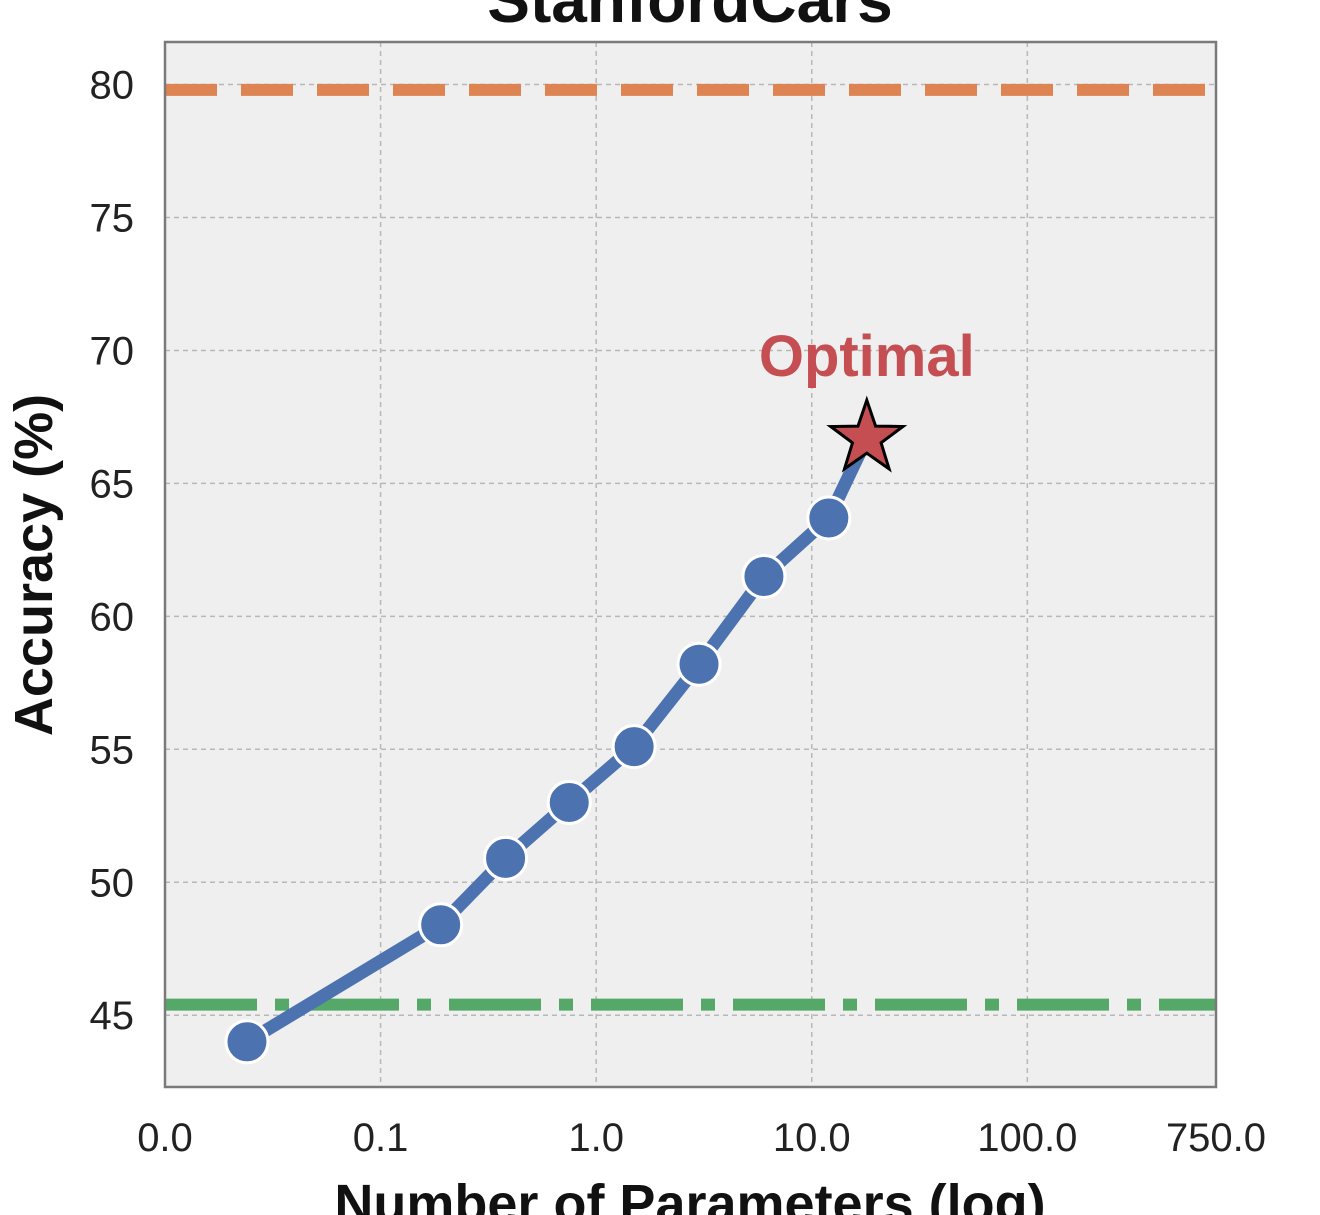 The height and width of the screenshot is (1215, 1320). I want to click on optimal-star-marker, so click(867, 434).